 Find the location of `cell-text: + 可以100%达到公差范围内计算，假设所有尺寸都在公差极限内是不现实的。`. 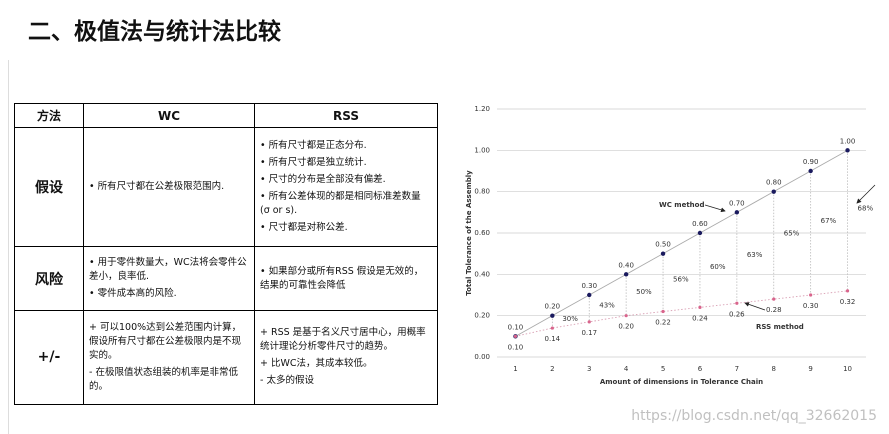

cell-text: + 可以100%达到公差范围内计算，假设所有尺寸都在公差极限内是不现实的。 is located at coordinates (165, 341).